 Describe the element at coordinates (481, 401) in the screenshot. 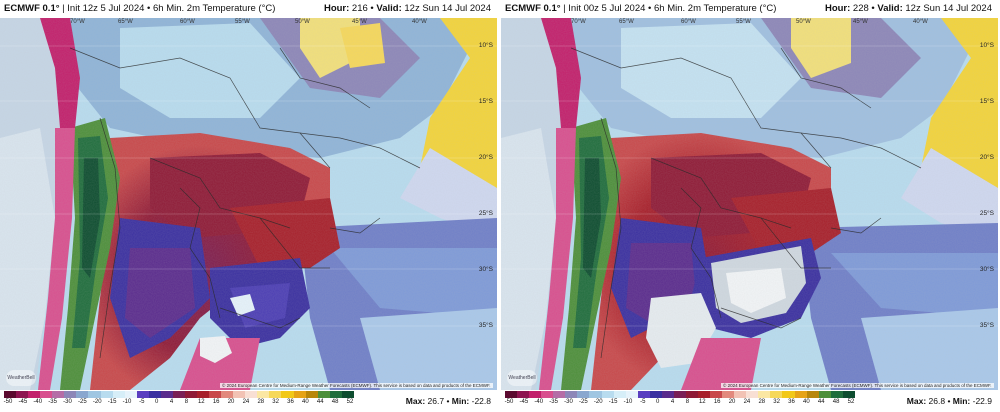

I see `min-value: -22.8` at that location.